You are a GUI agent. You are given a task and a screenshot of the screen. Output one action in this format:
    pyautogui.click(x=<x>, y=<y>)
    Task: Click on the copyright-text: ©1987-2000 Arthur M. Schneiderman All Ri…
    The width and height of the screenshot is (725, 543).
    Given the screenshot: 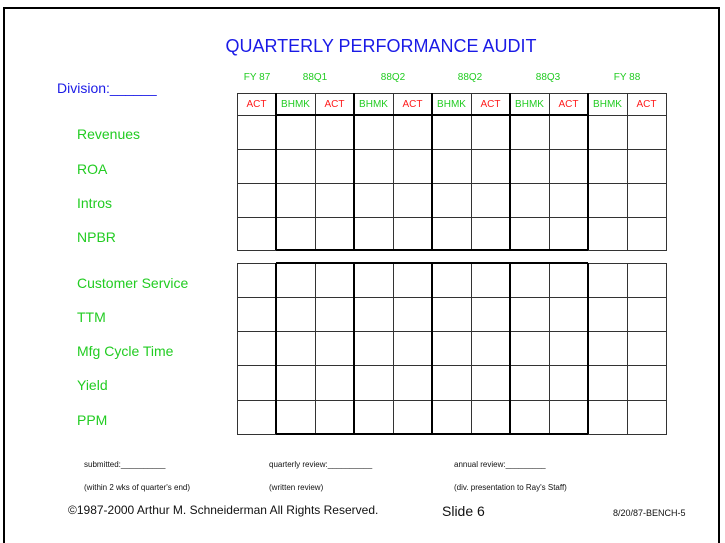 What is the action you would take?
    pyautogui.click(x=223, y=510)
    